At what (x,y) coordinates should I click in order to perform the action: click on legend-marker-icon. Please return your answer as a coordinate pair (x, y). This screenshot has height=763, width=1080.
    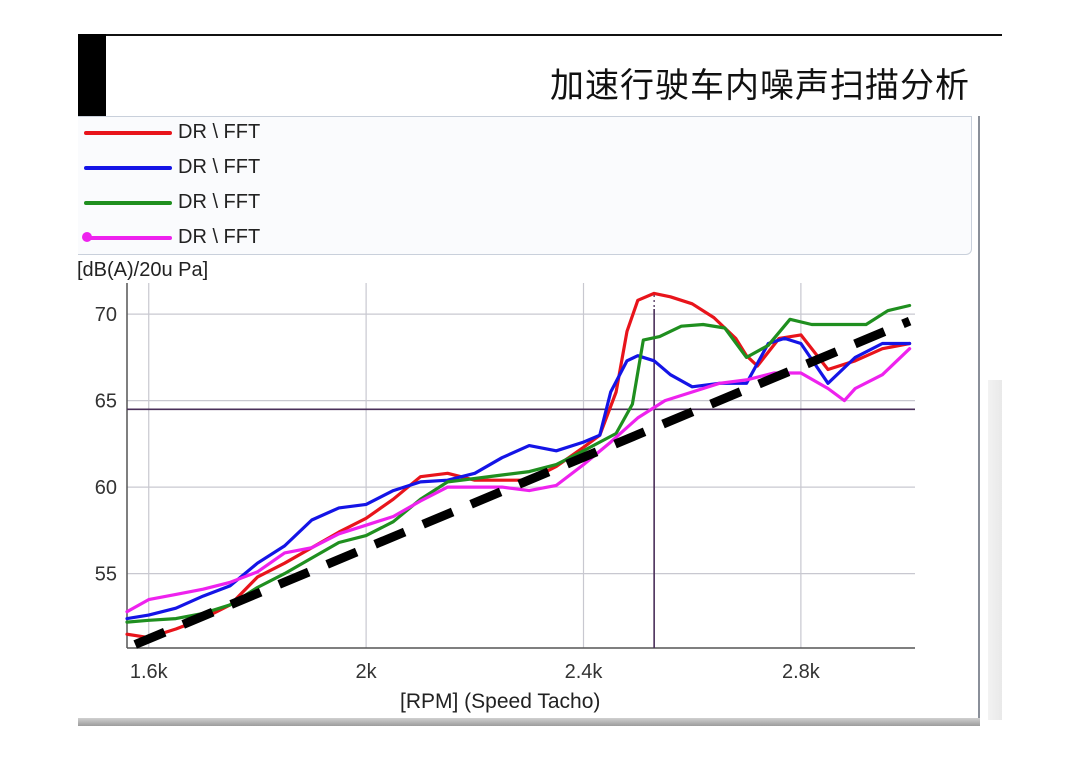
    Looking at the image, I should click on (87, 237).